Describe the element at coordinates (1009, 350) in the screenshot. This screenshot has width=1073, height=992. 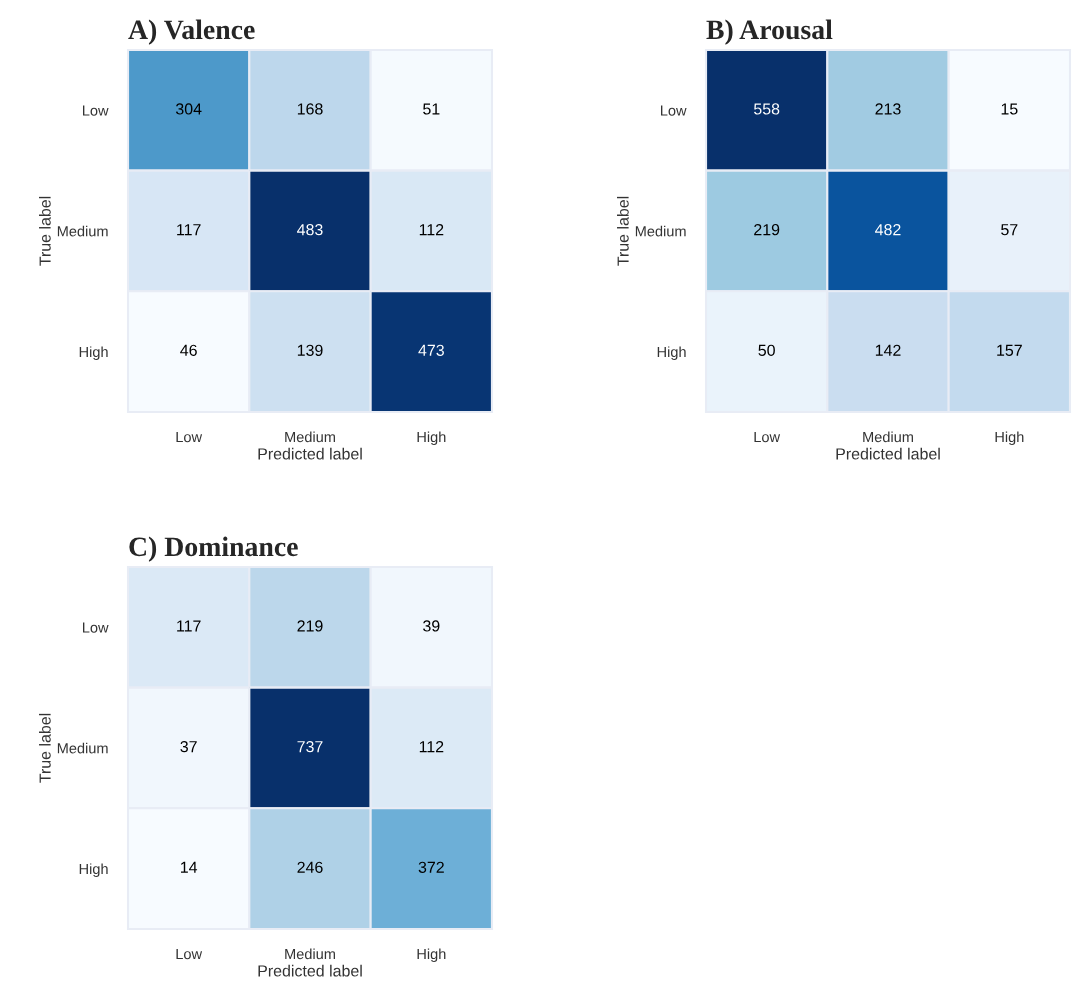
I see `data-label: 157` at that location.